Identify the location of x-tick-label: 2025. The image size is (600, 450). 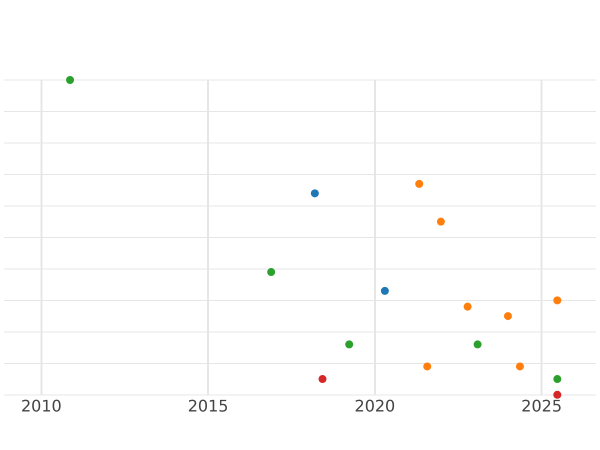
(541, 406).